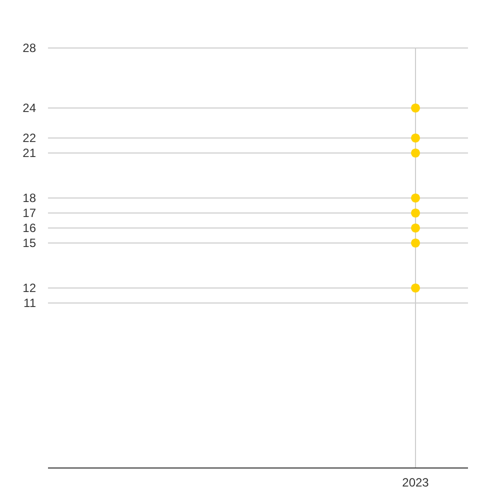  What do you see at coordinates (29, 287) in the screenshot?
I see `y-tick-label: 12` at bounding box center [29, 287].